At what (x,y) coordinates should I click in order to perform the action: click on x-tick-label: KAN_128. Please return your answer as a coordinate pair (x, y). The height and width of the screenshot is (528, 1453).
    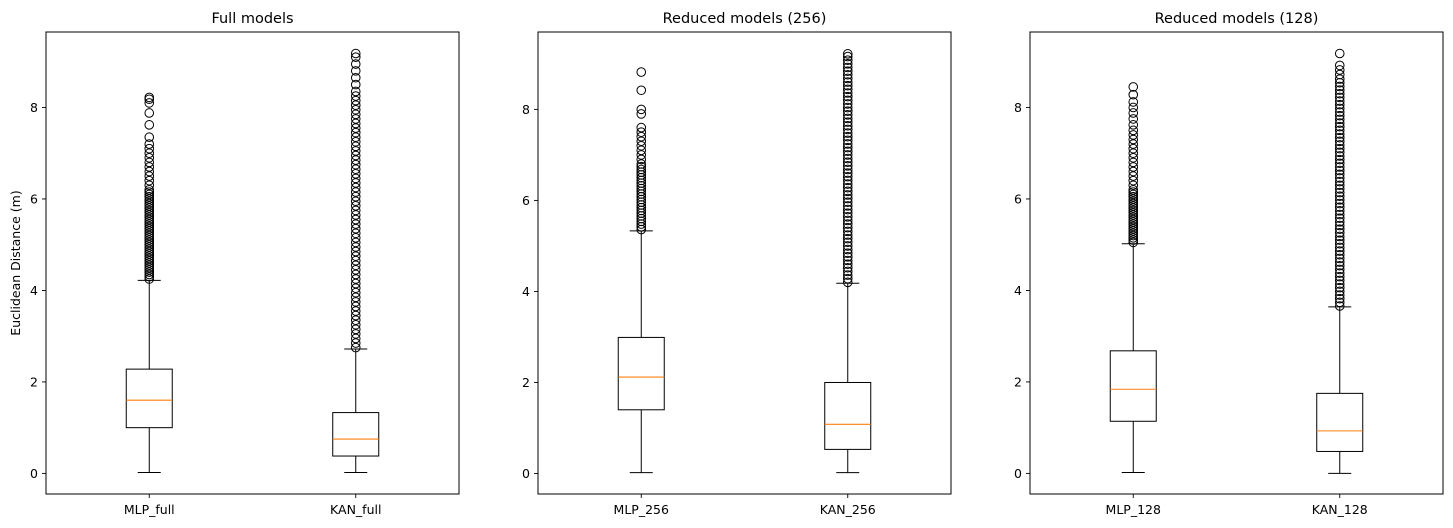
    Looking at the image, I should click on (1340, 509).